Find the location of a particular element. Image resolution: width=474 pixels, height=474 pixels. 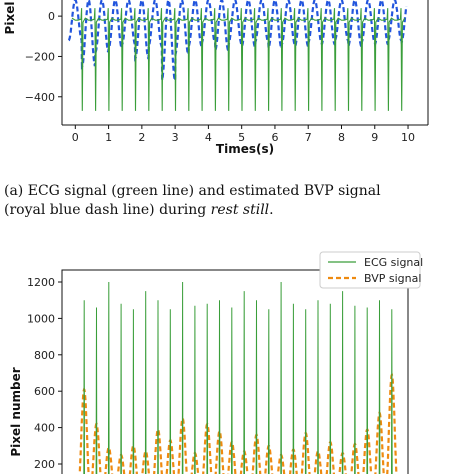

top-x-tick-label: 9 is located at coordinates (374, 137).